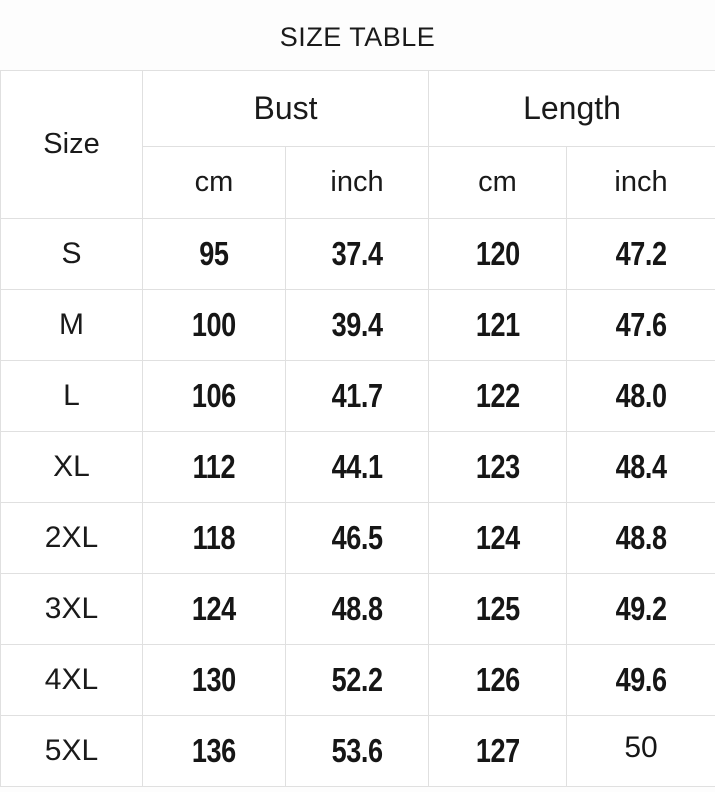  I want to click on bust-inch-value: 52.2, so click(357, 679).